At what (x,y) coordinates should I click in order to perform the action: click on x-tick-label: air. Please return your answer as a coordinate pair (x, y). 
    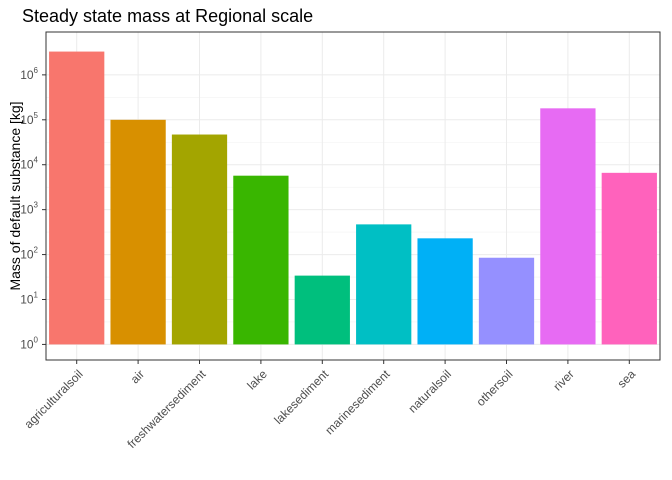
    Looking at the image, I should click on (137, 376).